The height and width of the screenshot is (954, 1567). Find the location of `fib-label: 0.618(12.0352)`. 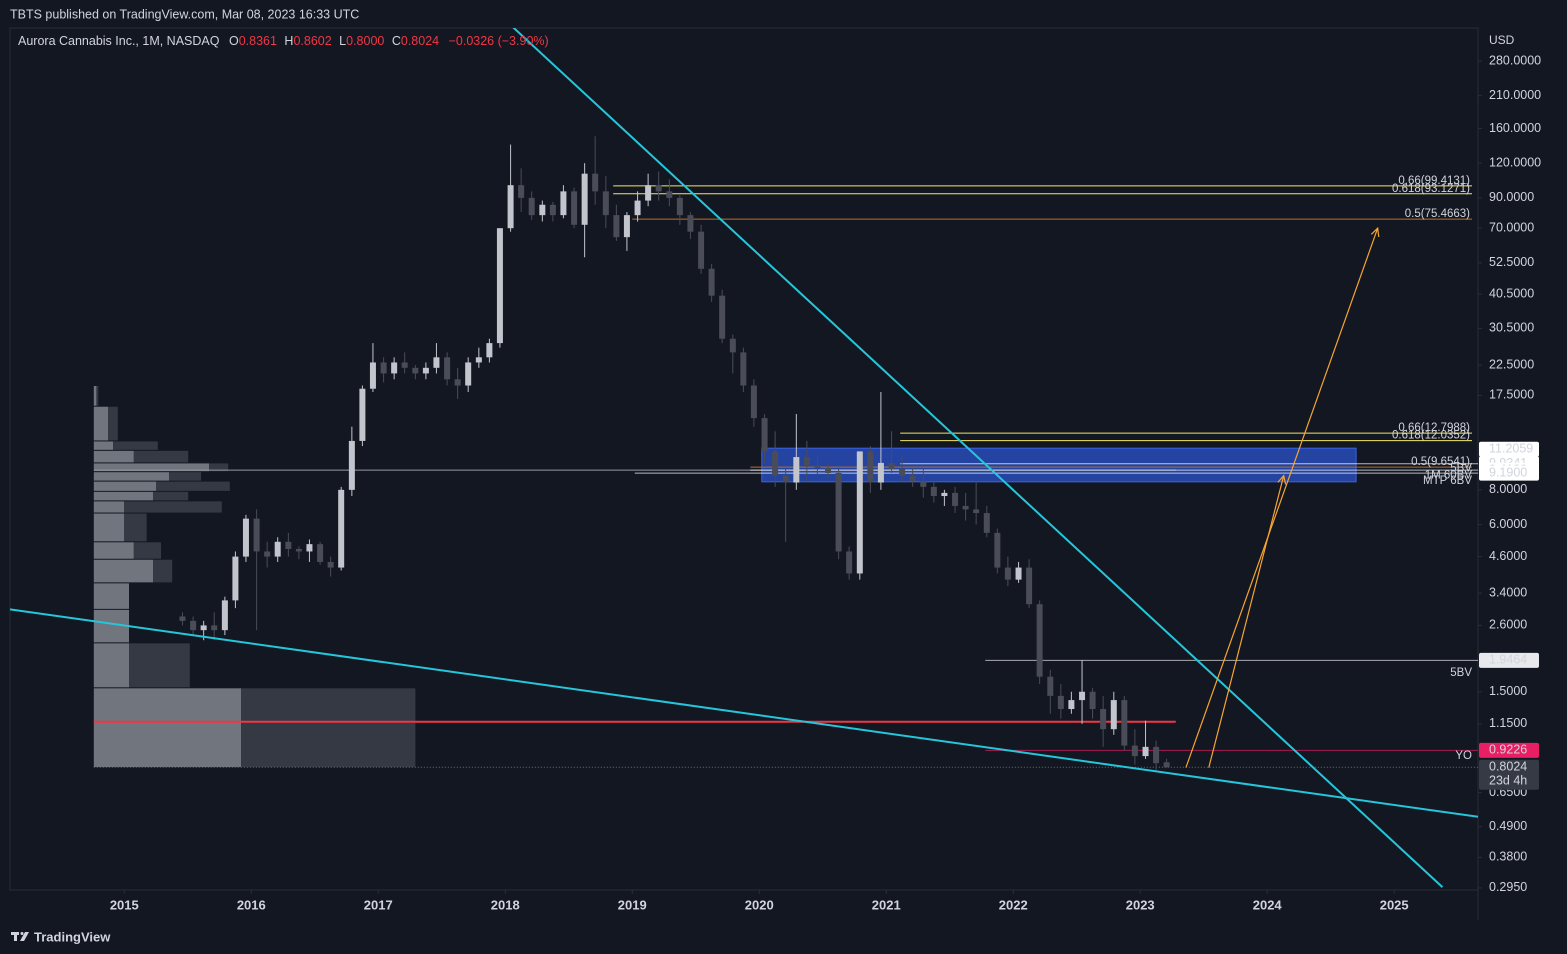

fib-label: 0.618(12.0352) is located at coordinates (1431, 436).